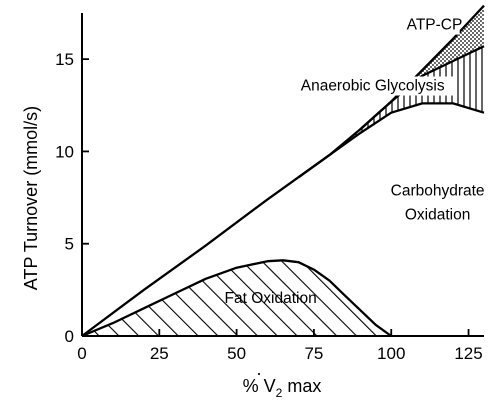 This screenshot has height=411, width=500. What do you see at coordinates (159, 353) in the screenshot?
I see `x-tick-label-25: 25` at bounding box center [159, 353].